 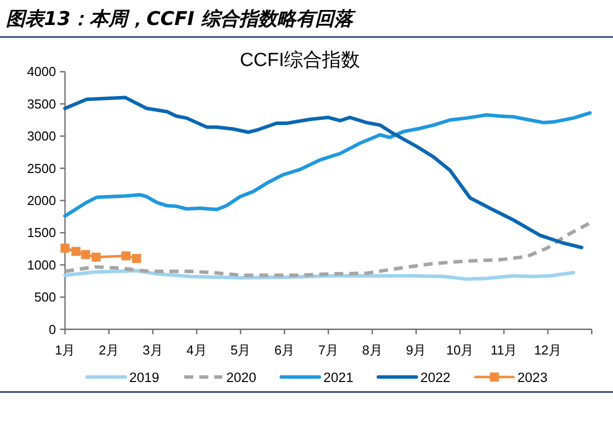 I want to click on ytick-label: 2000, so click(x=41, y=200).